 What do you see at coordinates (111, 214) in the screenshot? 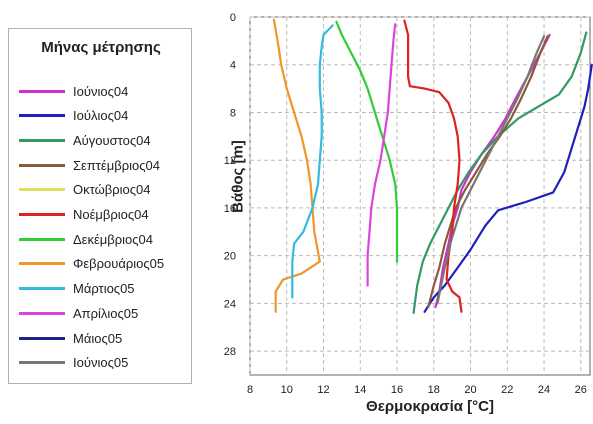
I see `legend-label: Νοέμβριος04` at bounding box center [111, 214].